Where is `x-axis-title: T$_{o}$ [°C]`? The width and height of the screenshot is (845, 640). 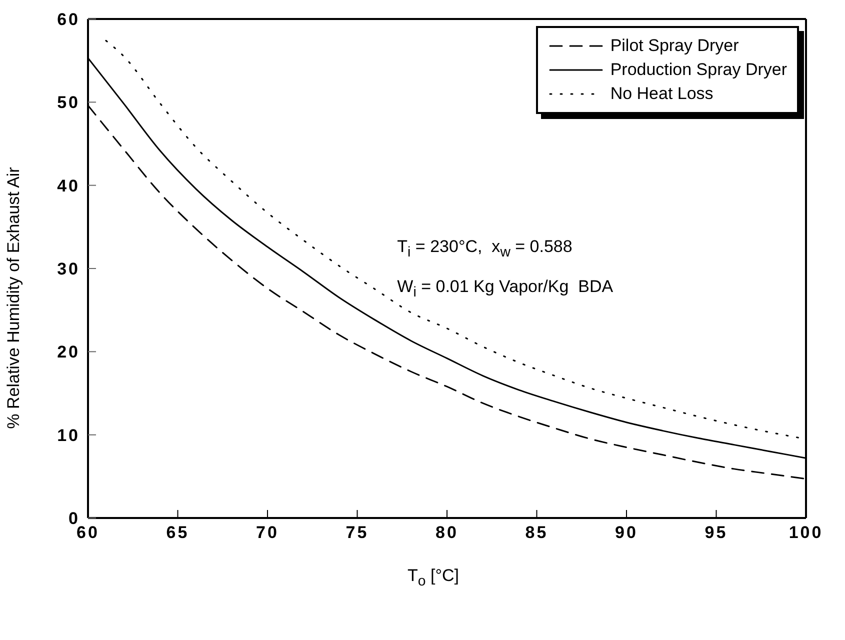
x-axis-title: T$_{o}$ [°C] is located at coordinates (434, 578).